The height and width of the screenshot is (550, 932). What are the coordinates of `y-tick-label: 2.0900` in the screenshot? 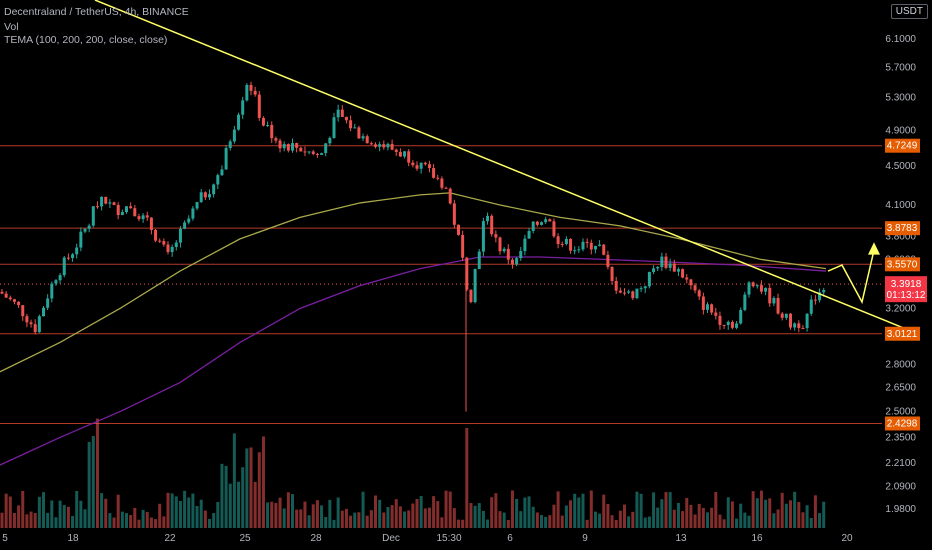 It's located at (900, 486).